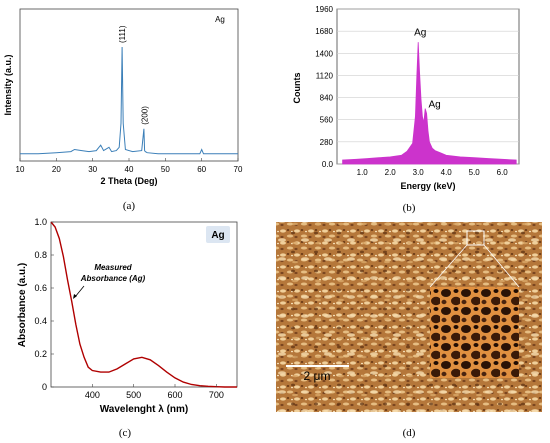 This screenshot has height=443, width=550. I want to click on panel-c-badge-box, so click(218, 234).